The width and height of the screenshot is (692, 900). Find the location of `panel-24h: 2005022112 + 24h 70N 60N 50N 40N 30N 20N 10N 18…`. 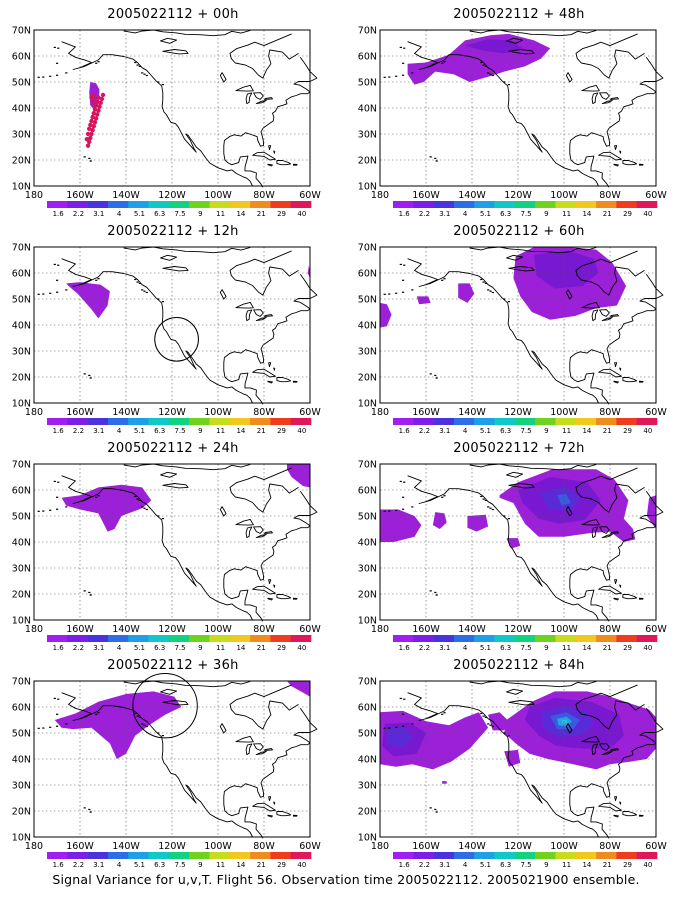

panel-24h: 2005022112 + 24h 70N 60N 50N 40N 30N 20N 10N 18… is located at coordinates (173, 542).